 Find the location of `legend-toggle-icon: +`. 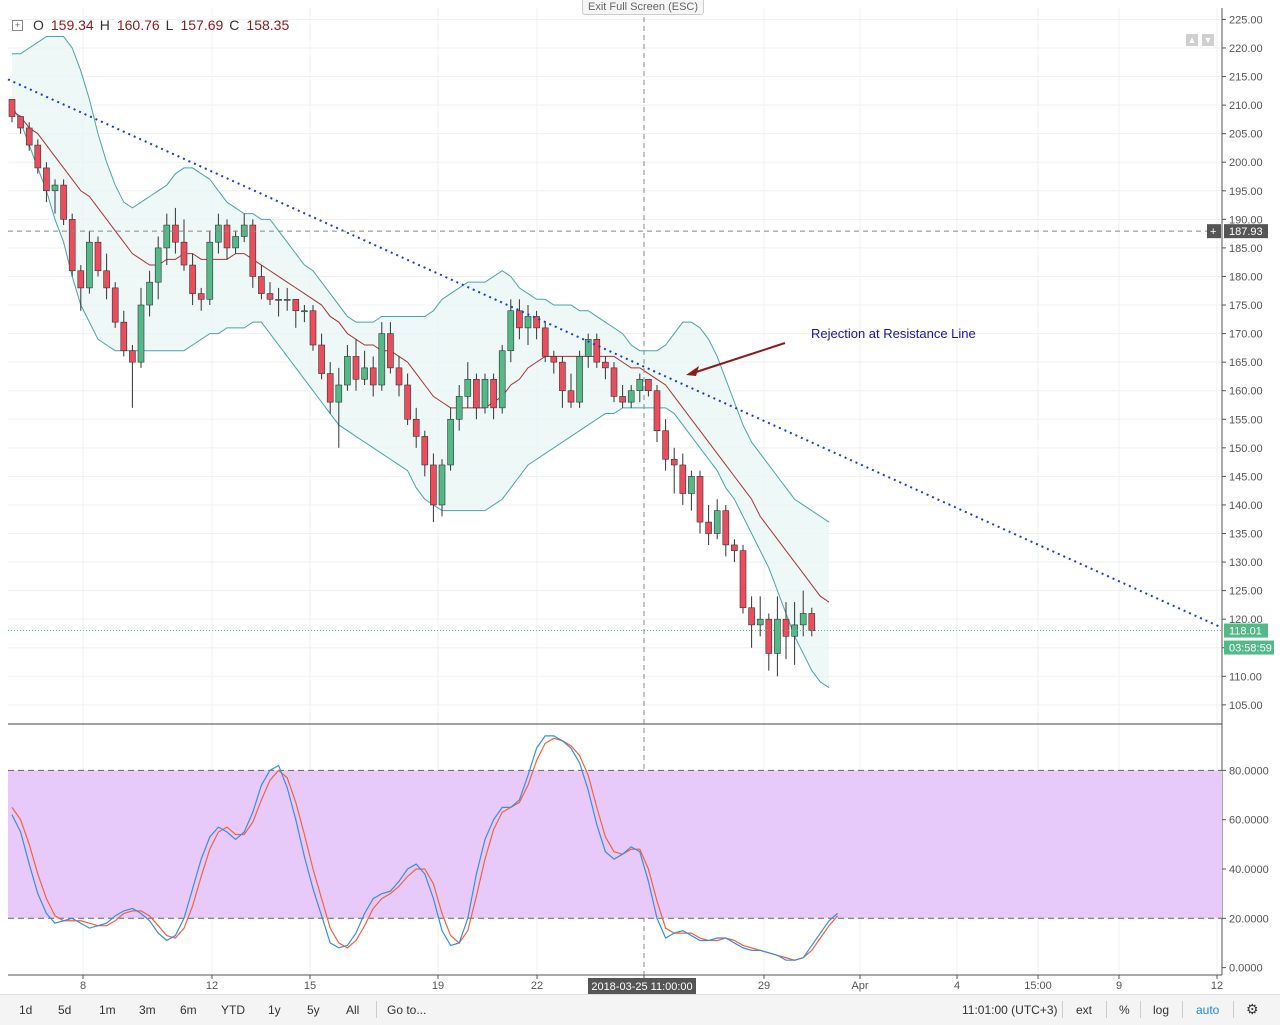

legend-toggle-icon: + is located at coordinates (17, 25).